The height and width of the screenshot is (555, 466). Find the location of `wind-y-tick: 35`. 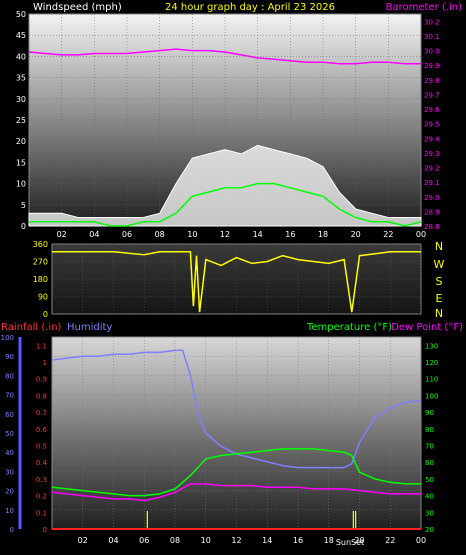

wind-y-tick: 35 is located at coordinates (21, 78).